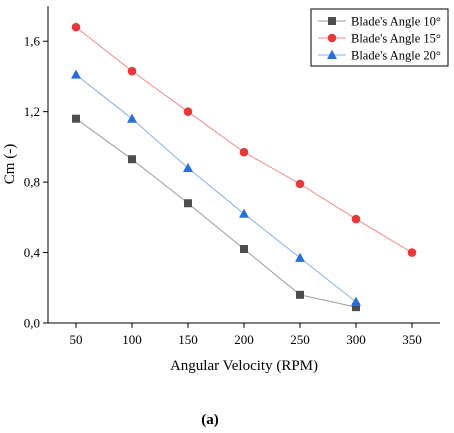 The width and height of the screenshot is (454, 433). I want to click on figure-caption: (a), so click(210, 420).